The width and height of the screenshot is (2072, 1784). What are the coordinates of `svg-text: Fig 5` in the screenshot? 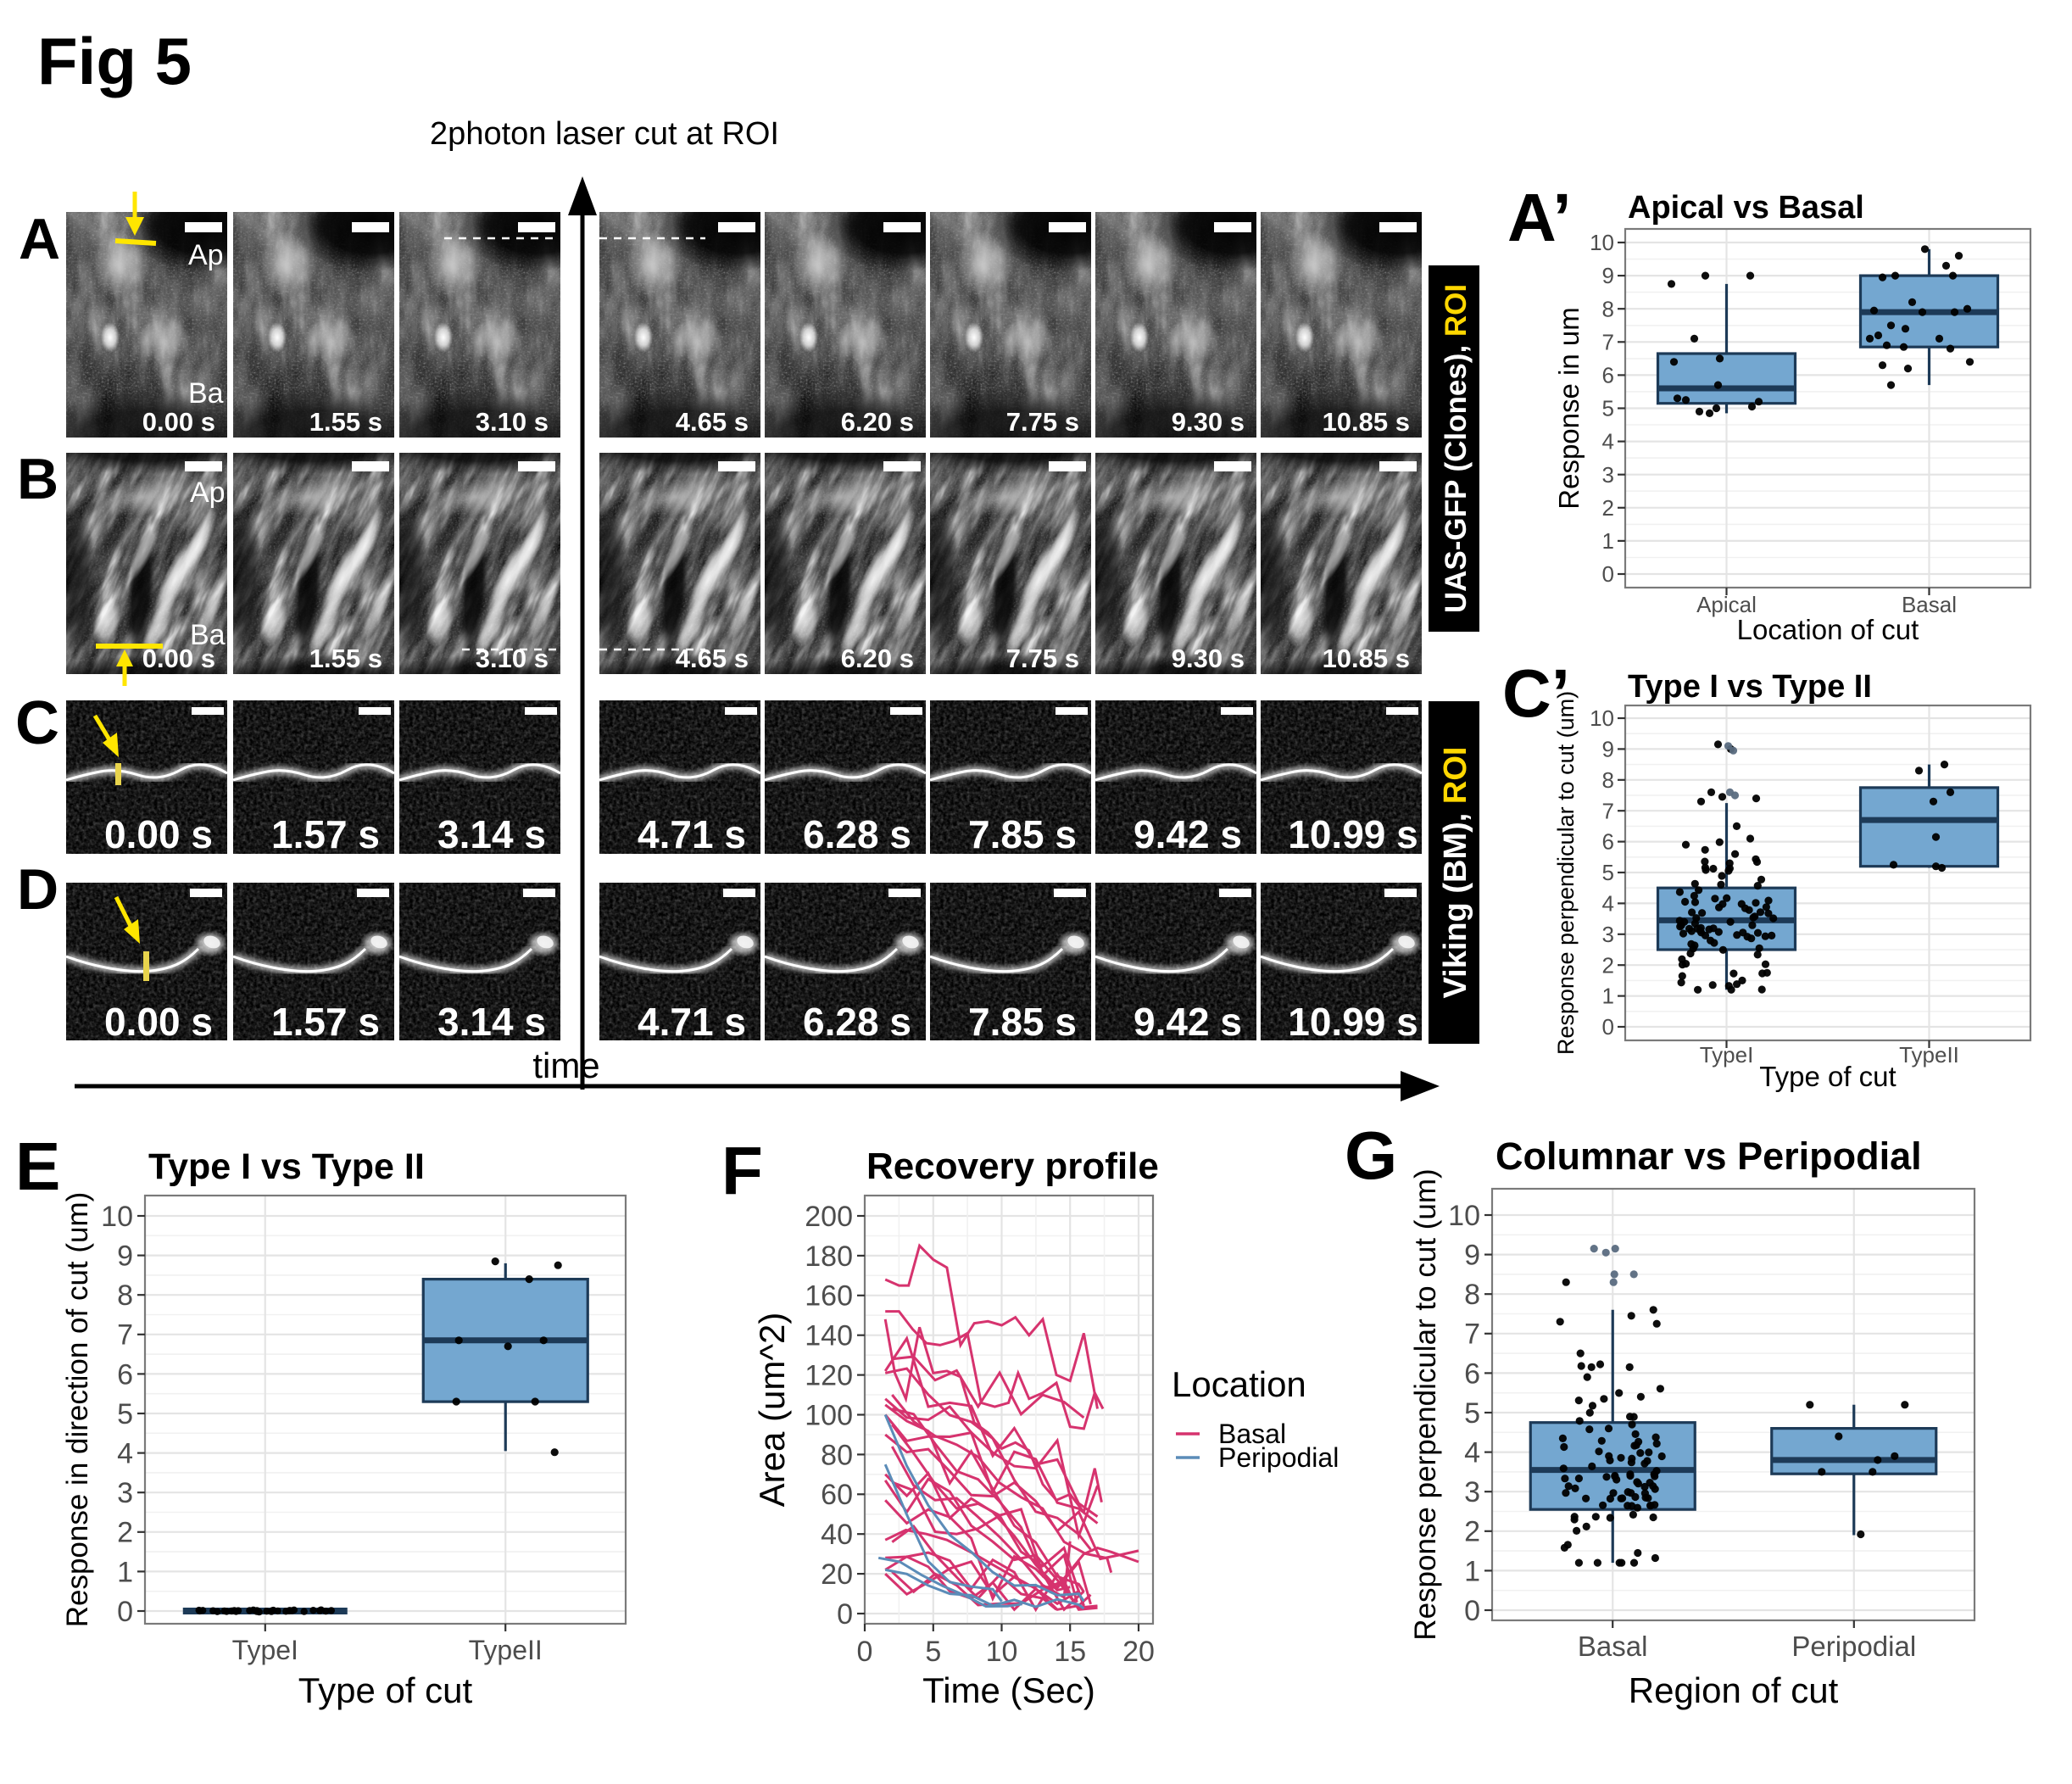 It's located at (114, 61).